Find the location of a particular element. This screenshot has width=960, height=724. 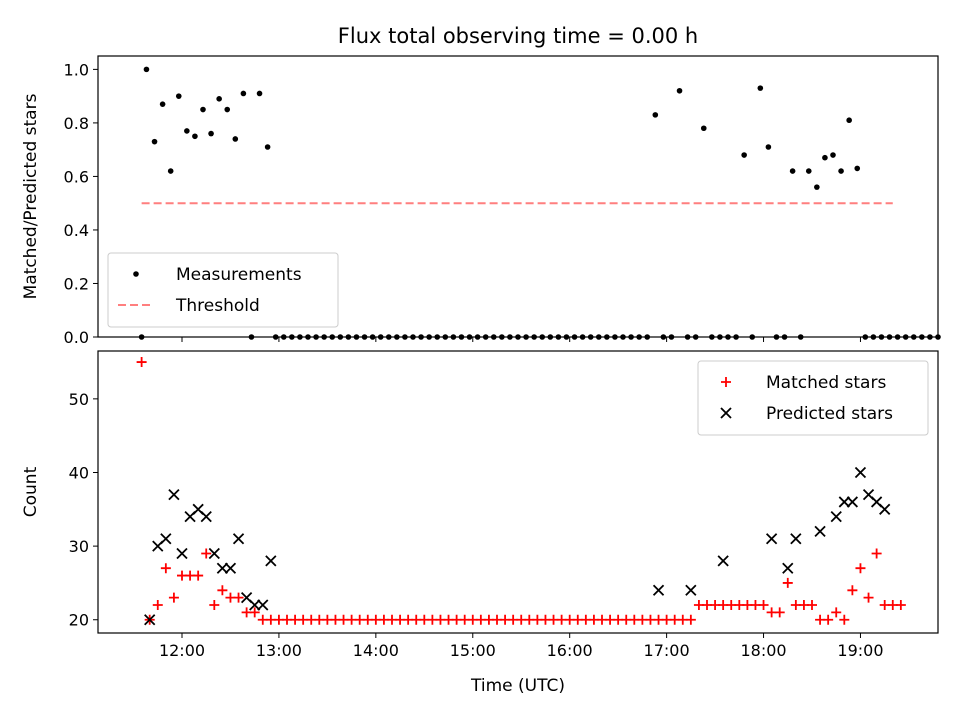

legend-label: Measurements is located at coordinates (239, 275).